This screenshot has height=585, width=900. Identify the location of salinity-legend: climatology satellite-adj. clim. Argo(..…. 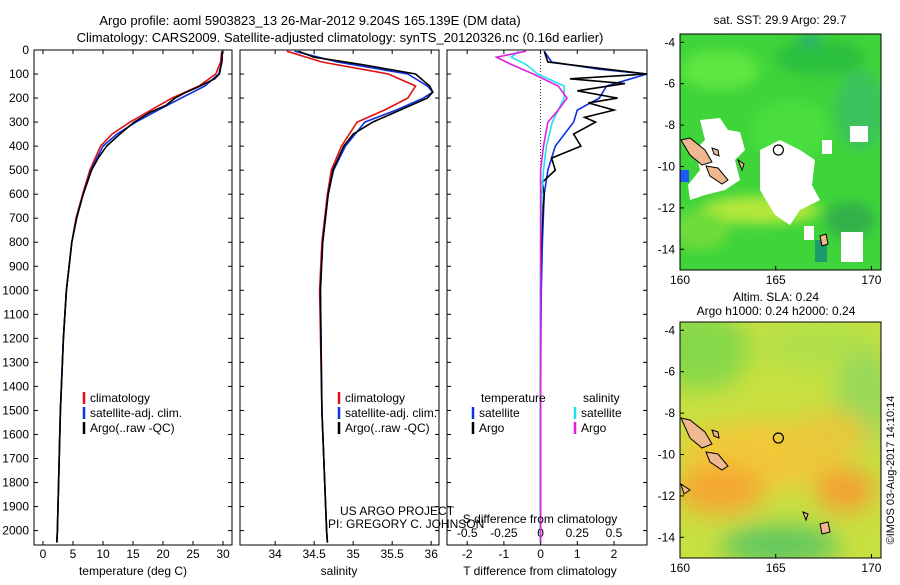
(387, 413).